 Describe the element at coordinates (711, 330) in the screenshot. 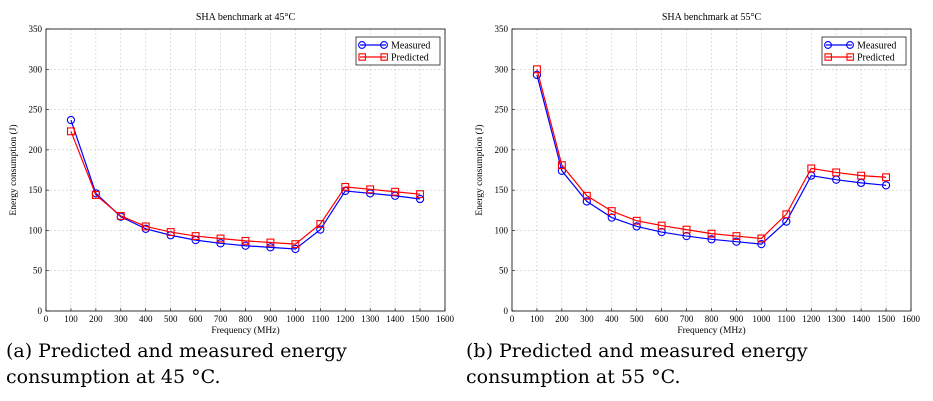

I see `x-axis-label: Frequency (MHz)` at that location.